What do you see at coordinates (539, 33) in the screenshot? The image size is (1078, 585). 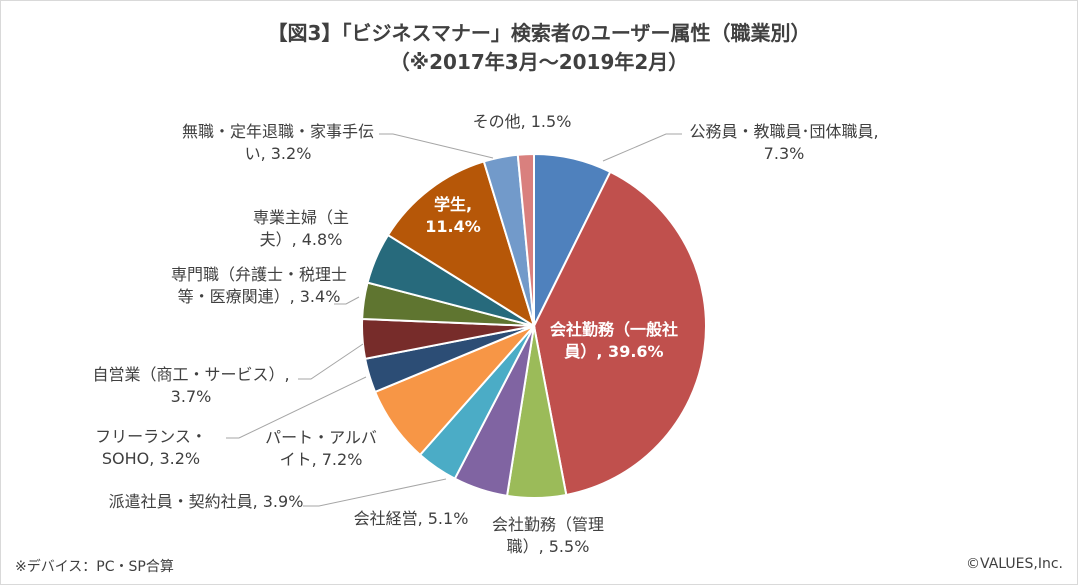 I see `chart-title: 【図3】「ビジネスマナー」検索者のユーザー属性（職業別）` at bounding box center [539, 33].